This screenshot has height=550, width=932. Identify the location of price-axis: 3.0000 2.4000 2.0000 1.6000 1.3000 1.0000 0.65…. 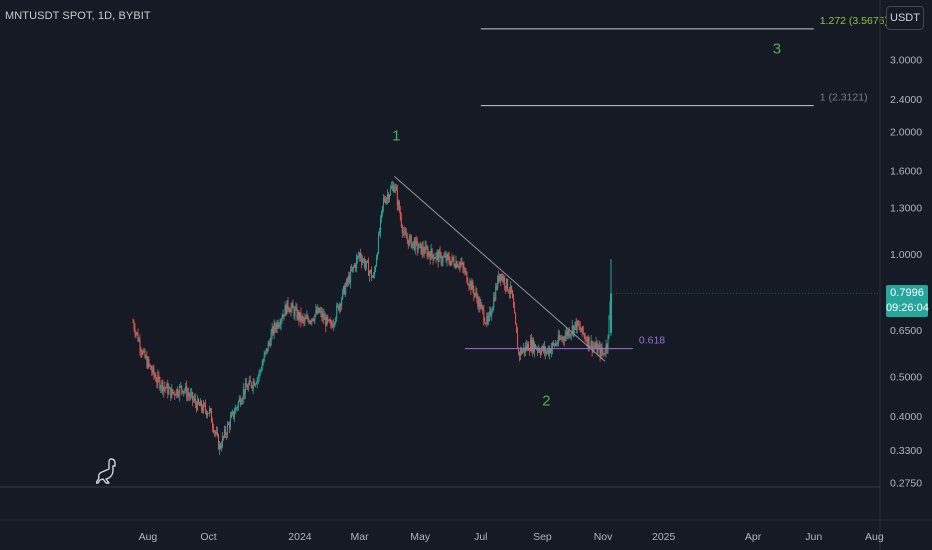
(906, 272).